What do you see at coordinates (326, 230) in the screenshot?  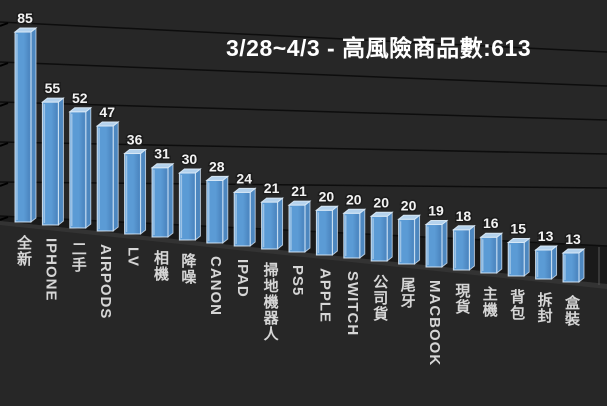 I see `bar-APPLE` at bounding box center [326, 230].